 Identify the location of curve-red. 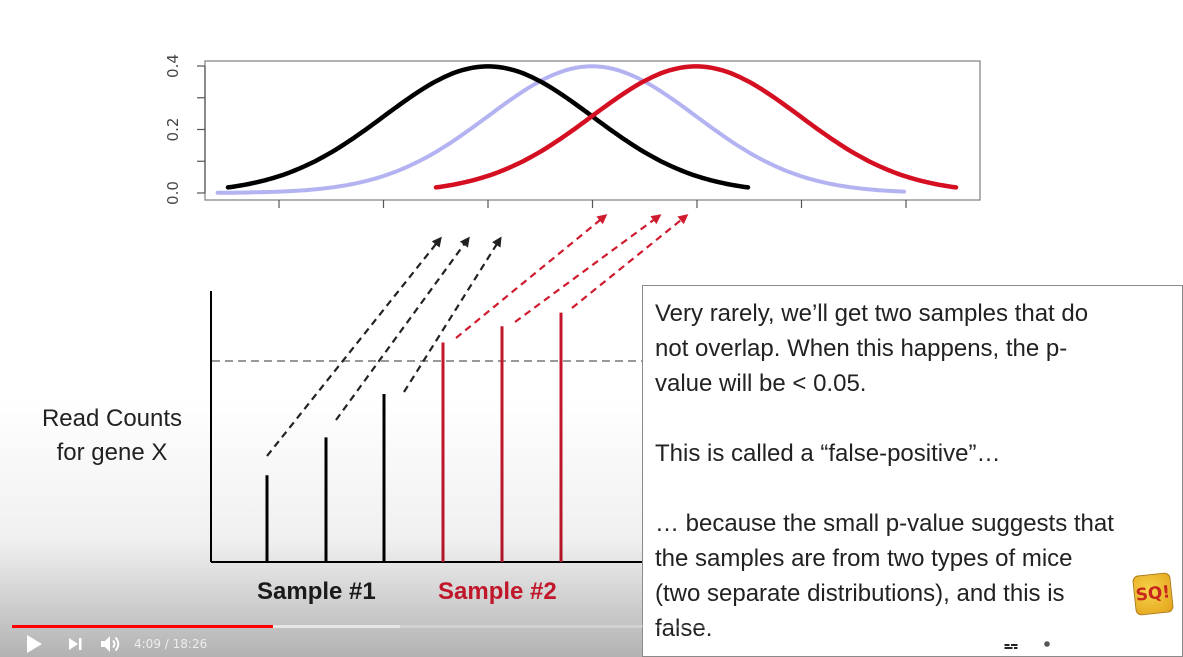
(696, 127).